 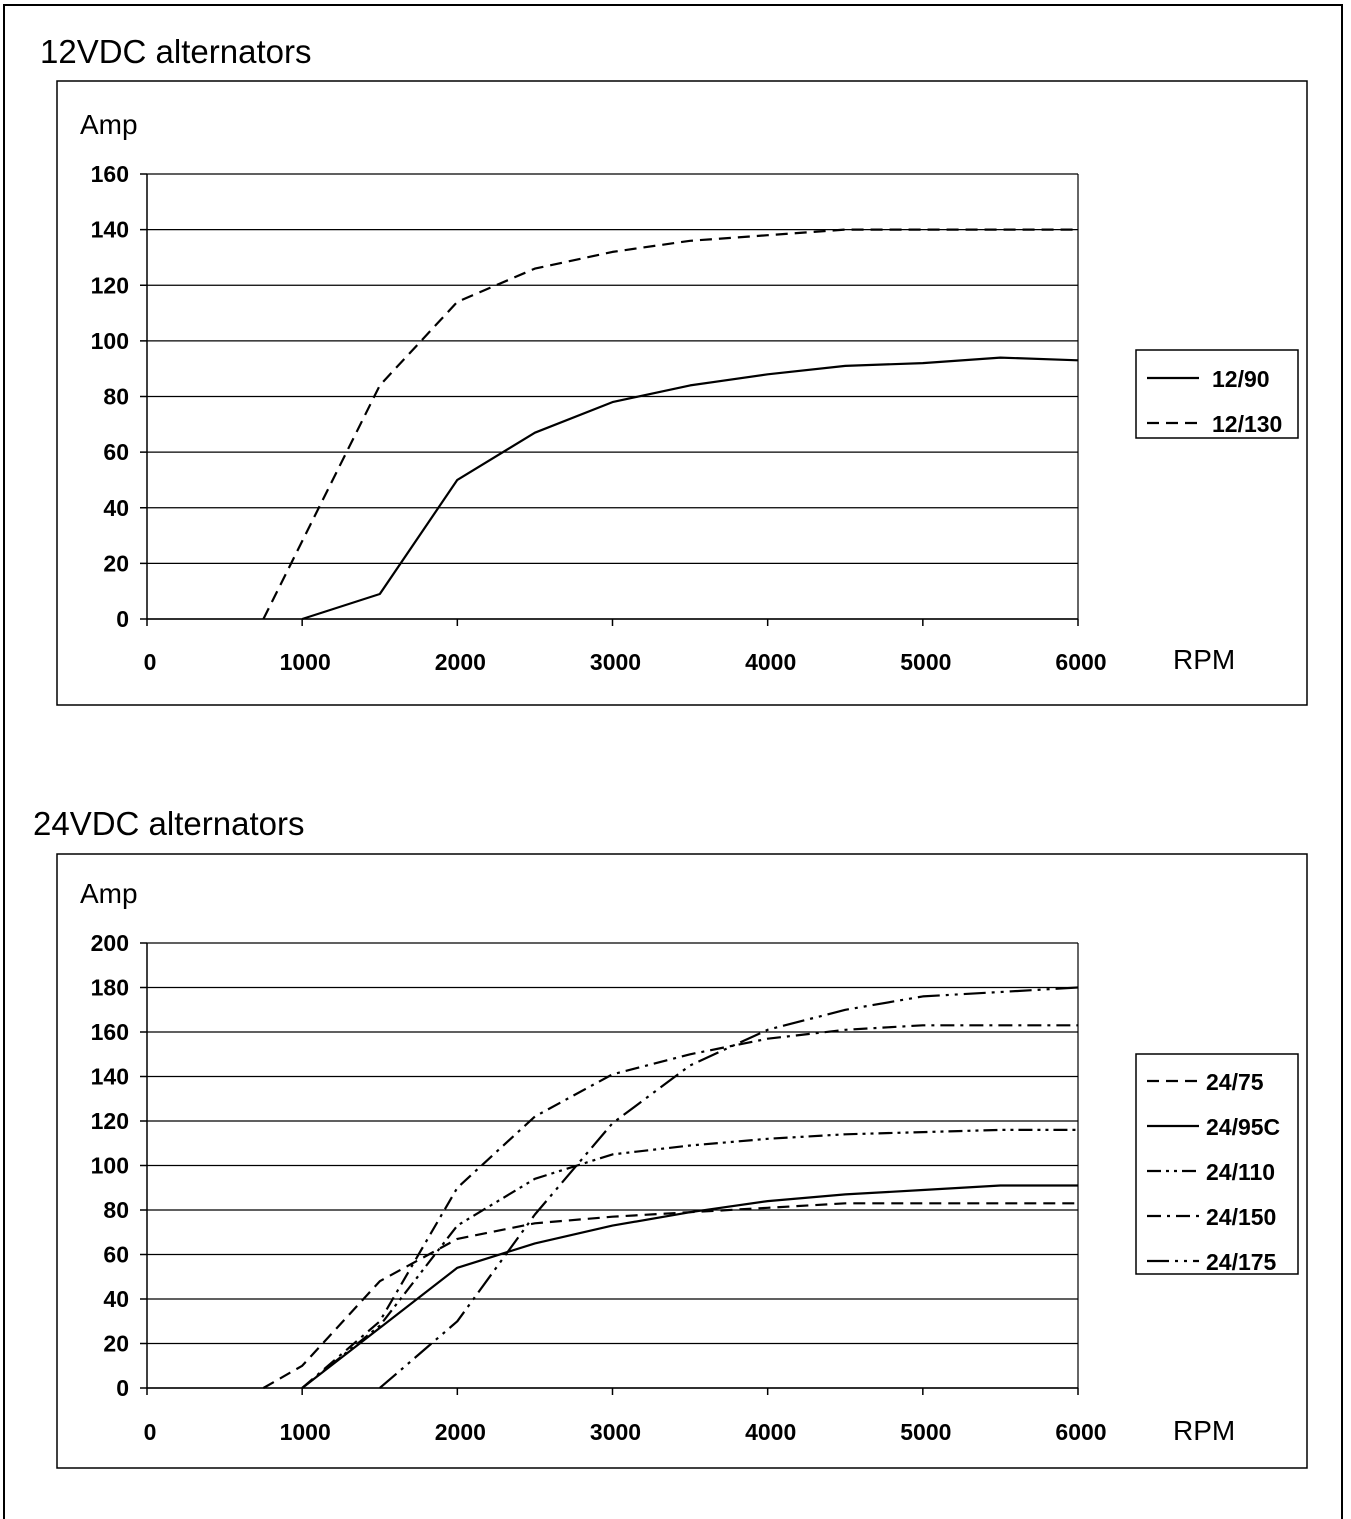 What do you see at coordinates (1243, 1127) in the screenshot?
I see `legend-label: 24/95C` at bounding box center [1243, 1127].